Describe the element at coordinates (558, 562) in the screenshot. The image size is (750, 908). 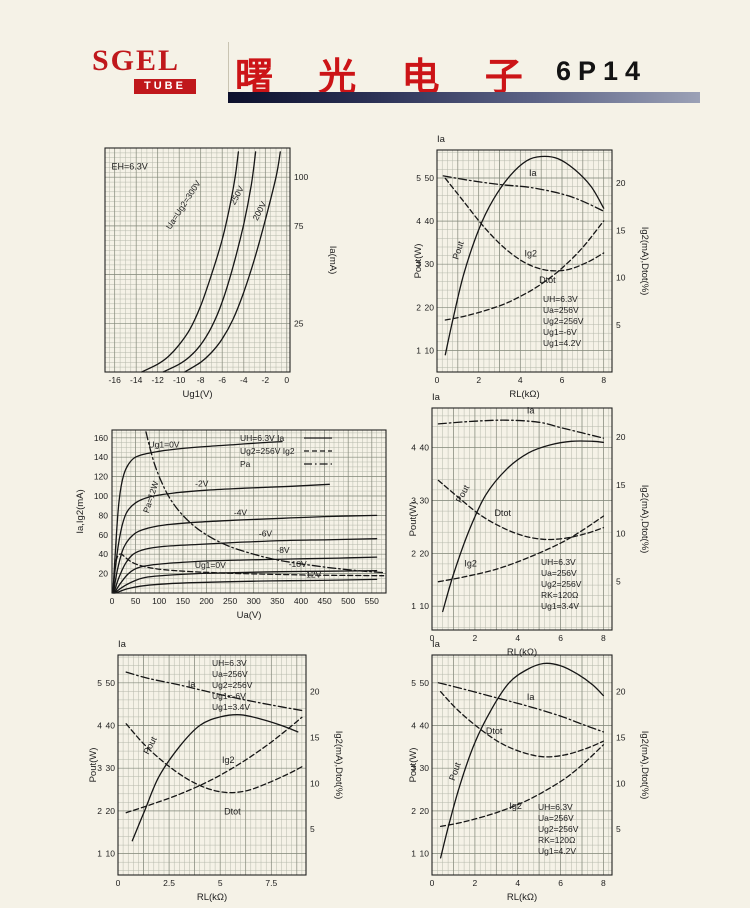
I see `condition-line: UH=6.3V` at that location.